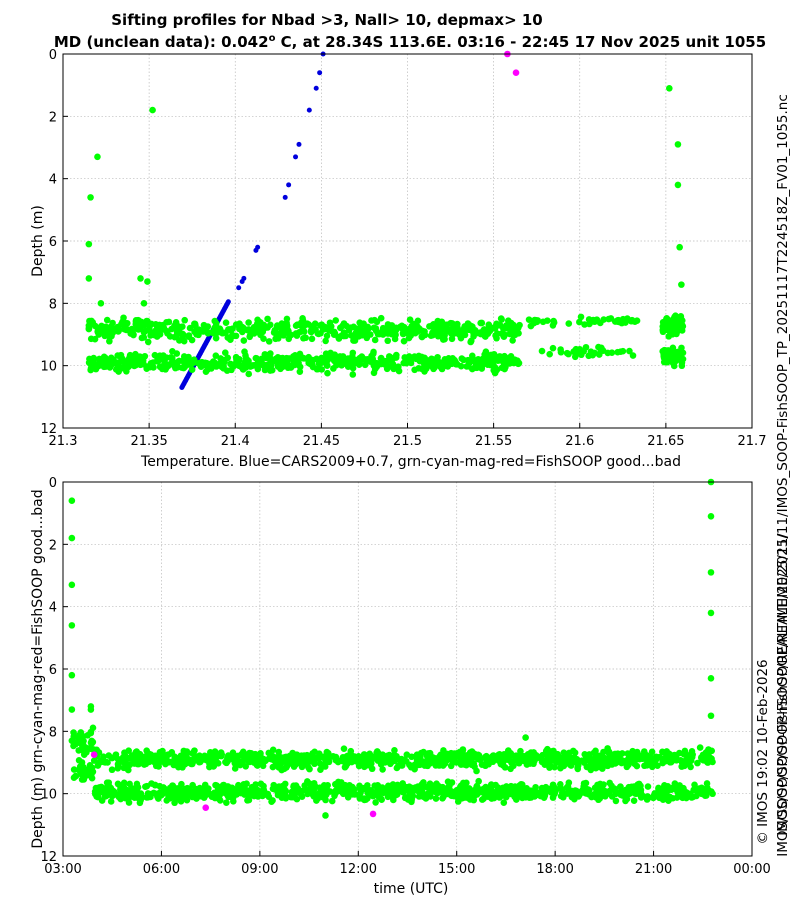 Image resolution: width=800 pixels, height=900 pixels. Describe the element at coordinates (53, 608) in the screenshot. I see `y-tick-label: 4` at that location.